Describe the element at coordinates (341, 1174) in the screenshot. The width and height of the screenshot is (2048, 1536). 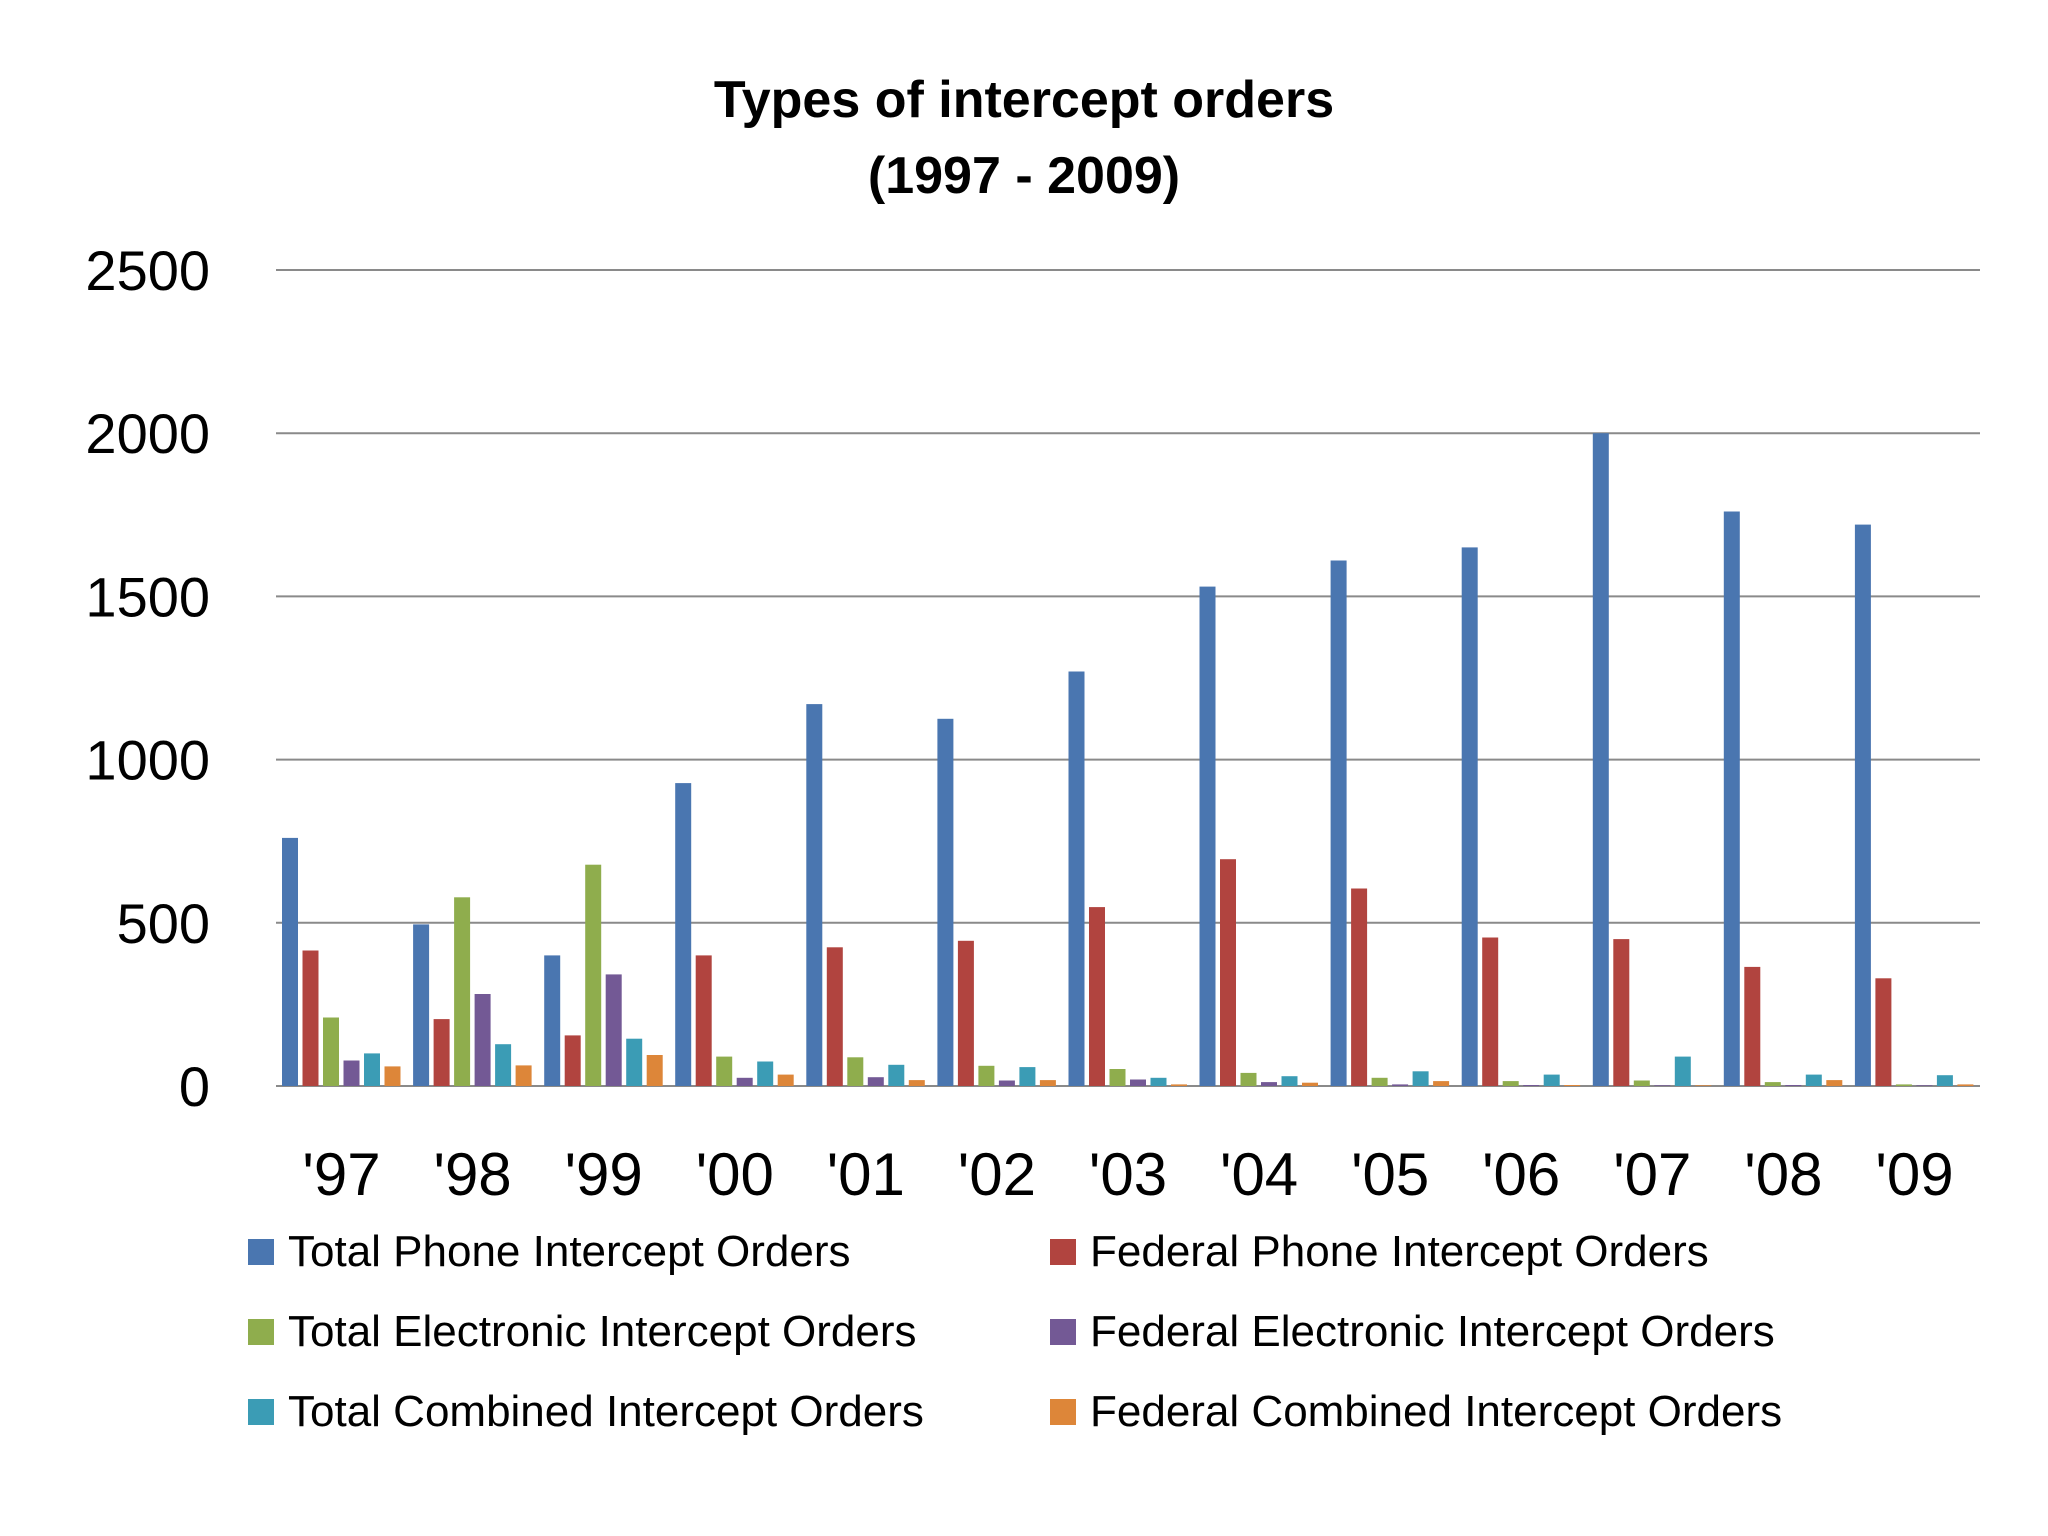
I see `x-tick-label: '97` at that location.